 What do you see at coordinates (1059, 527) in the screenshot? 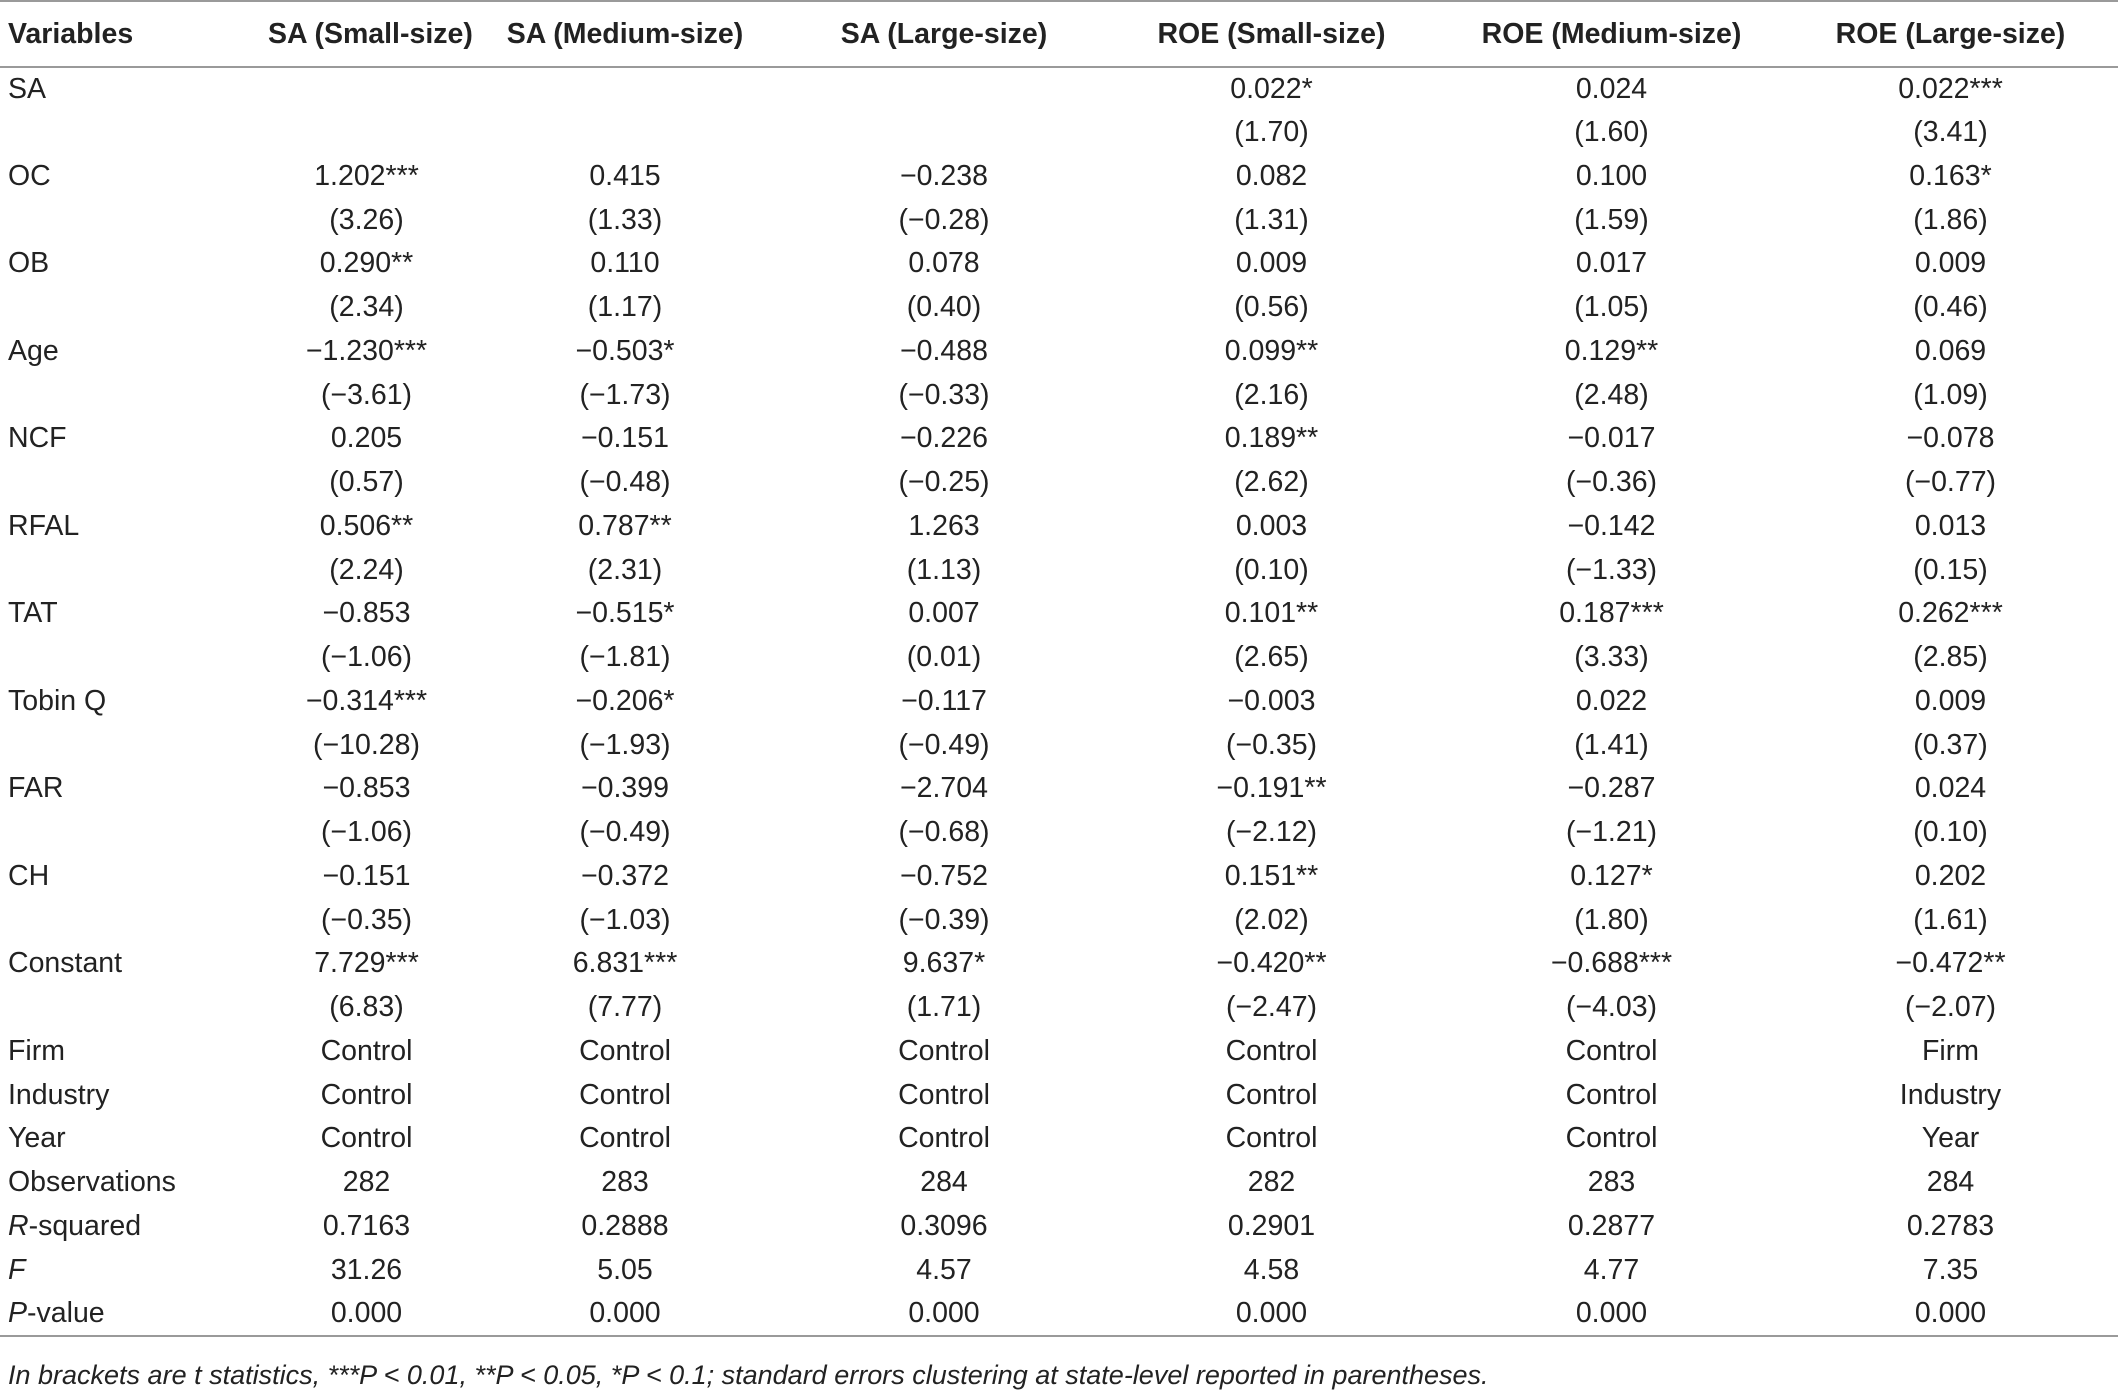
I see `table-row: RFAL 0.506** 0.787** 1.263 0.003 −0.142 0.013` at bounding box center [1059, 527].